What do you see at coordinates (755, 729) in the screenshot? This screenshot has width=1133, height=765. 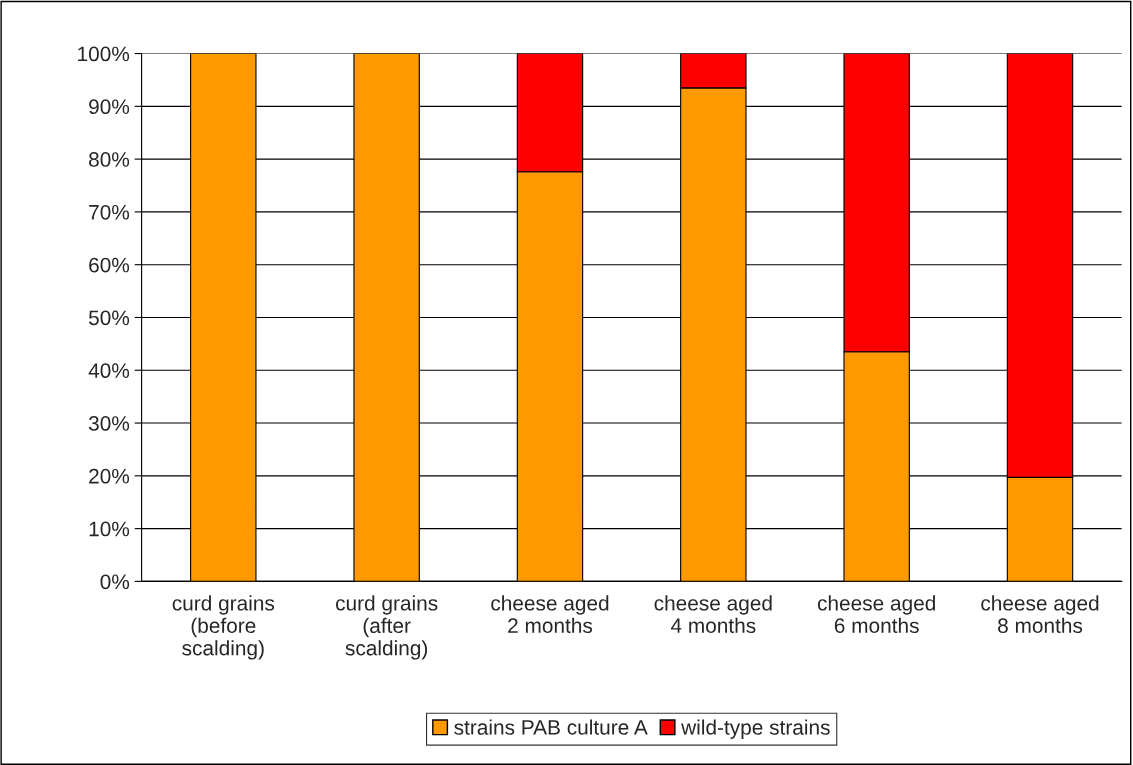 I see `legend-label: wild-type strains` at bounding box center [755, 729].